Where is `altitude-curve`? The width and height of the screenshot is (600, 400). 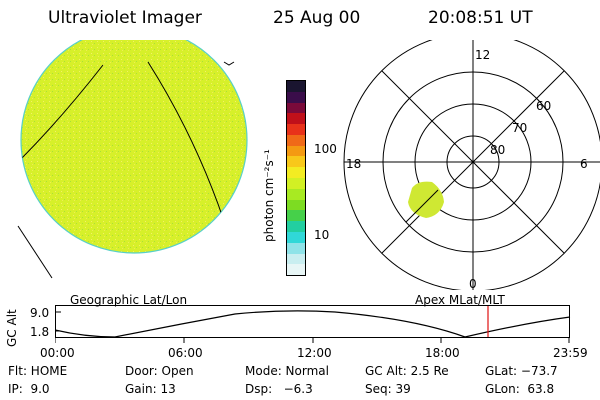
altitude-curve is located at coordinates (313, 324).